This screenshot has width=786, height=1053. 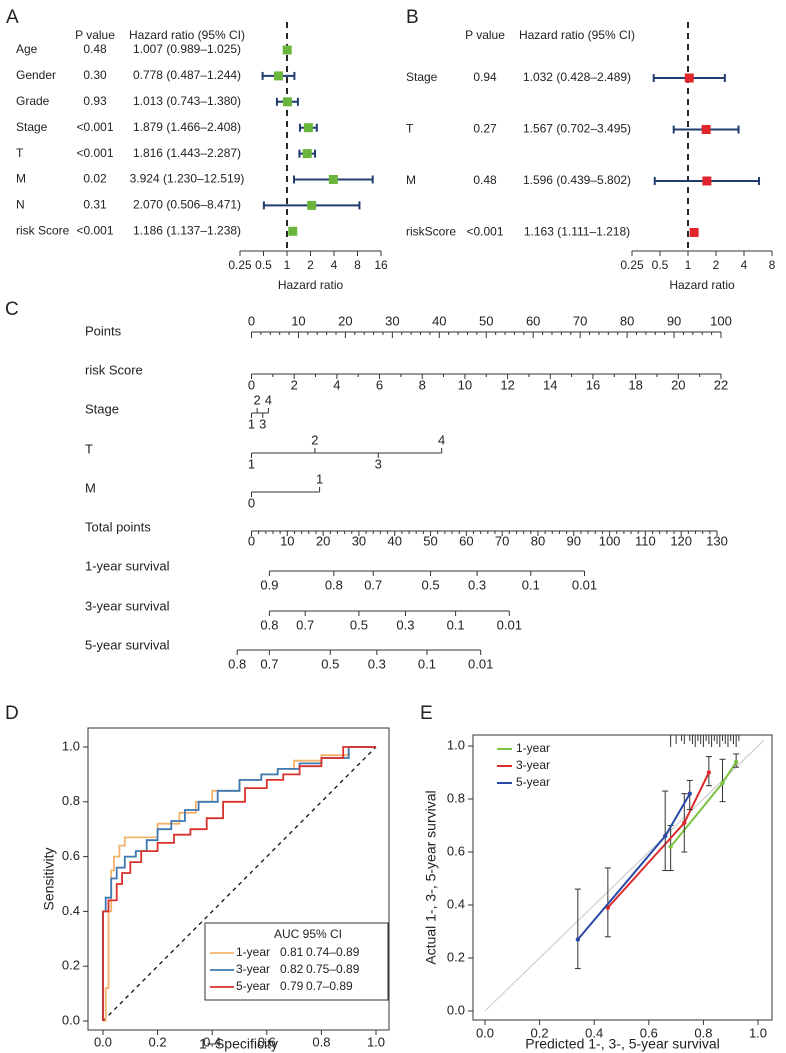 What do you see at coordinates (610, 540) in the screenshot?
I see `total-points-tick-label: 100` at bounding box center [610, 540].